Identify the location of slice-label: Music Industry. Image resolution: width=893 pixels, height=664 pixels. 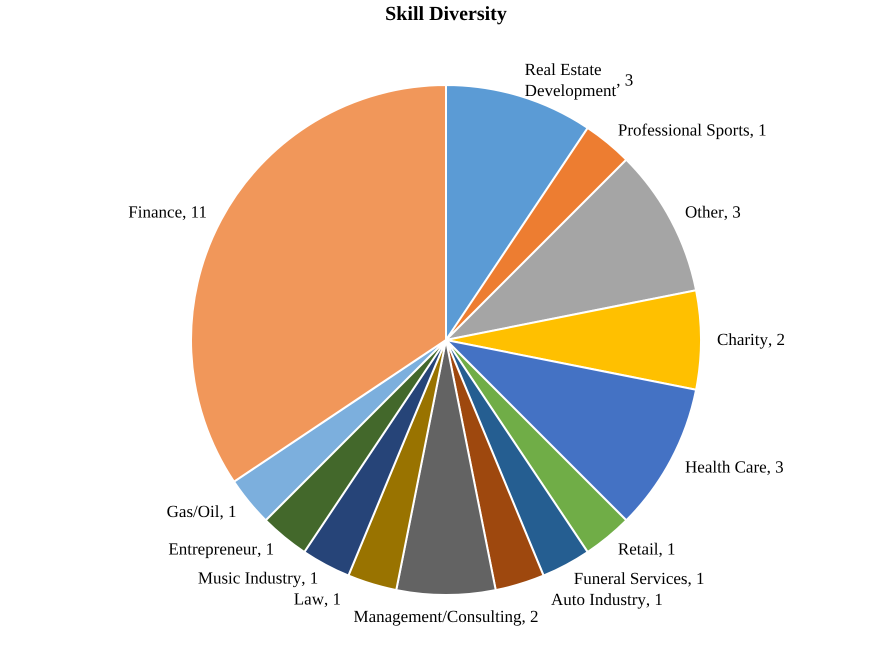
(250, 578).